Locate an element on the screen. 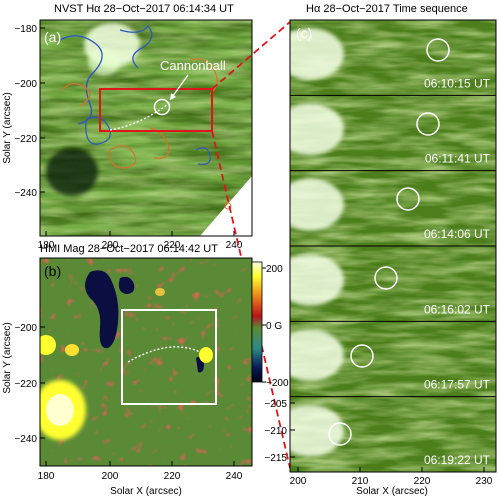  sequence-frame: 06:14:06 UT is located at coordinates (393, 208).